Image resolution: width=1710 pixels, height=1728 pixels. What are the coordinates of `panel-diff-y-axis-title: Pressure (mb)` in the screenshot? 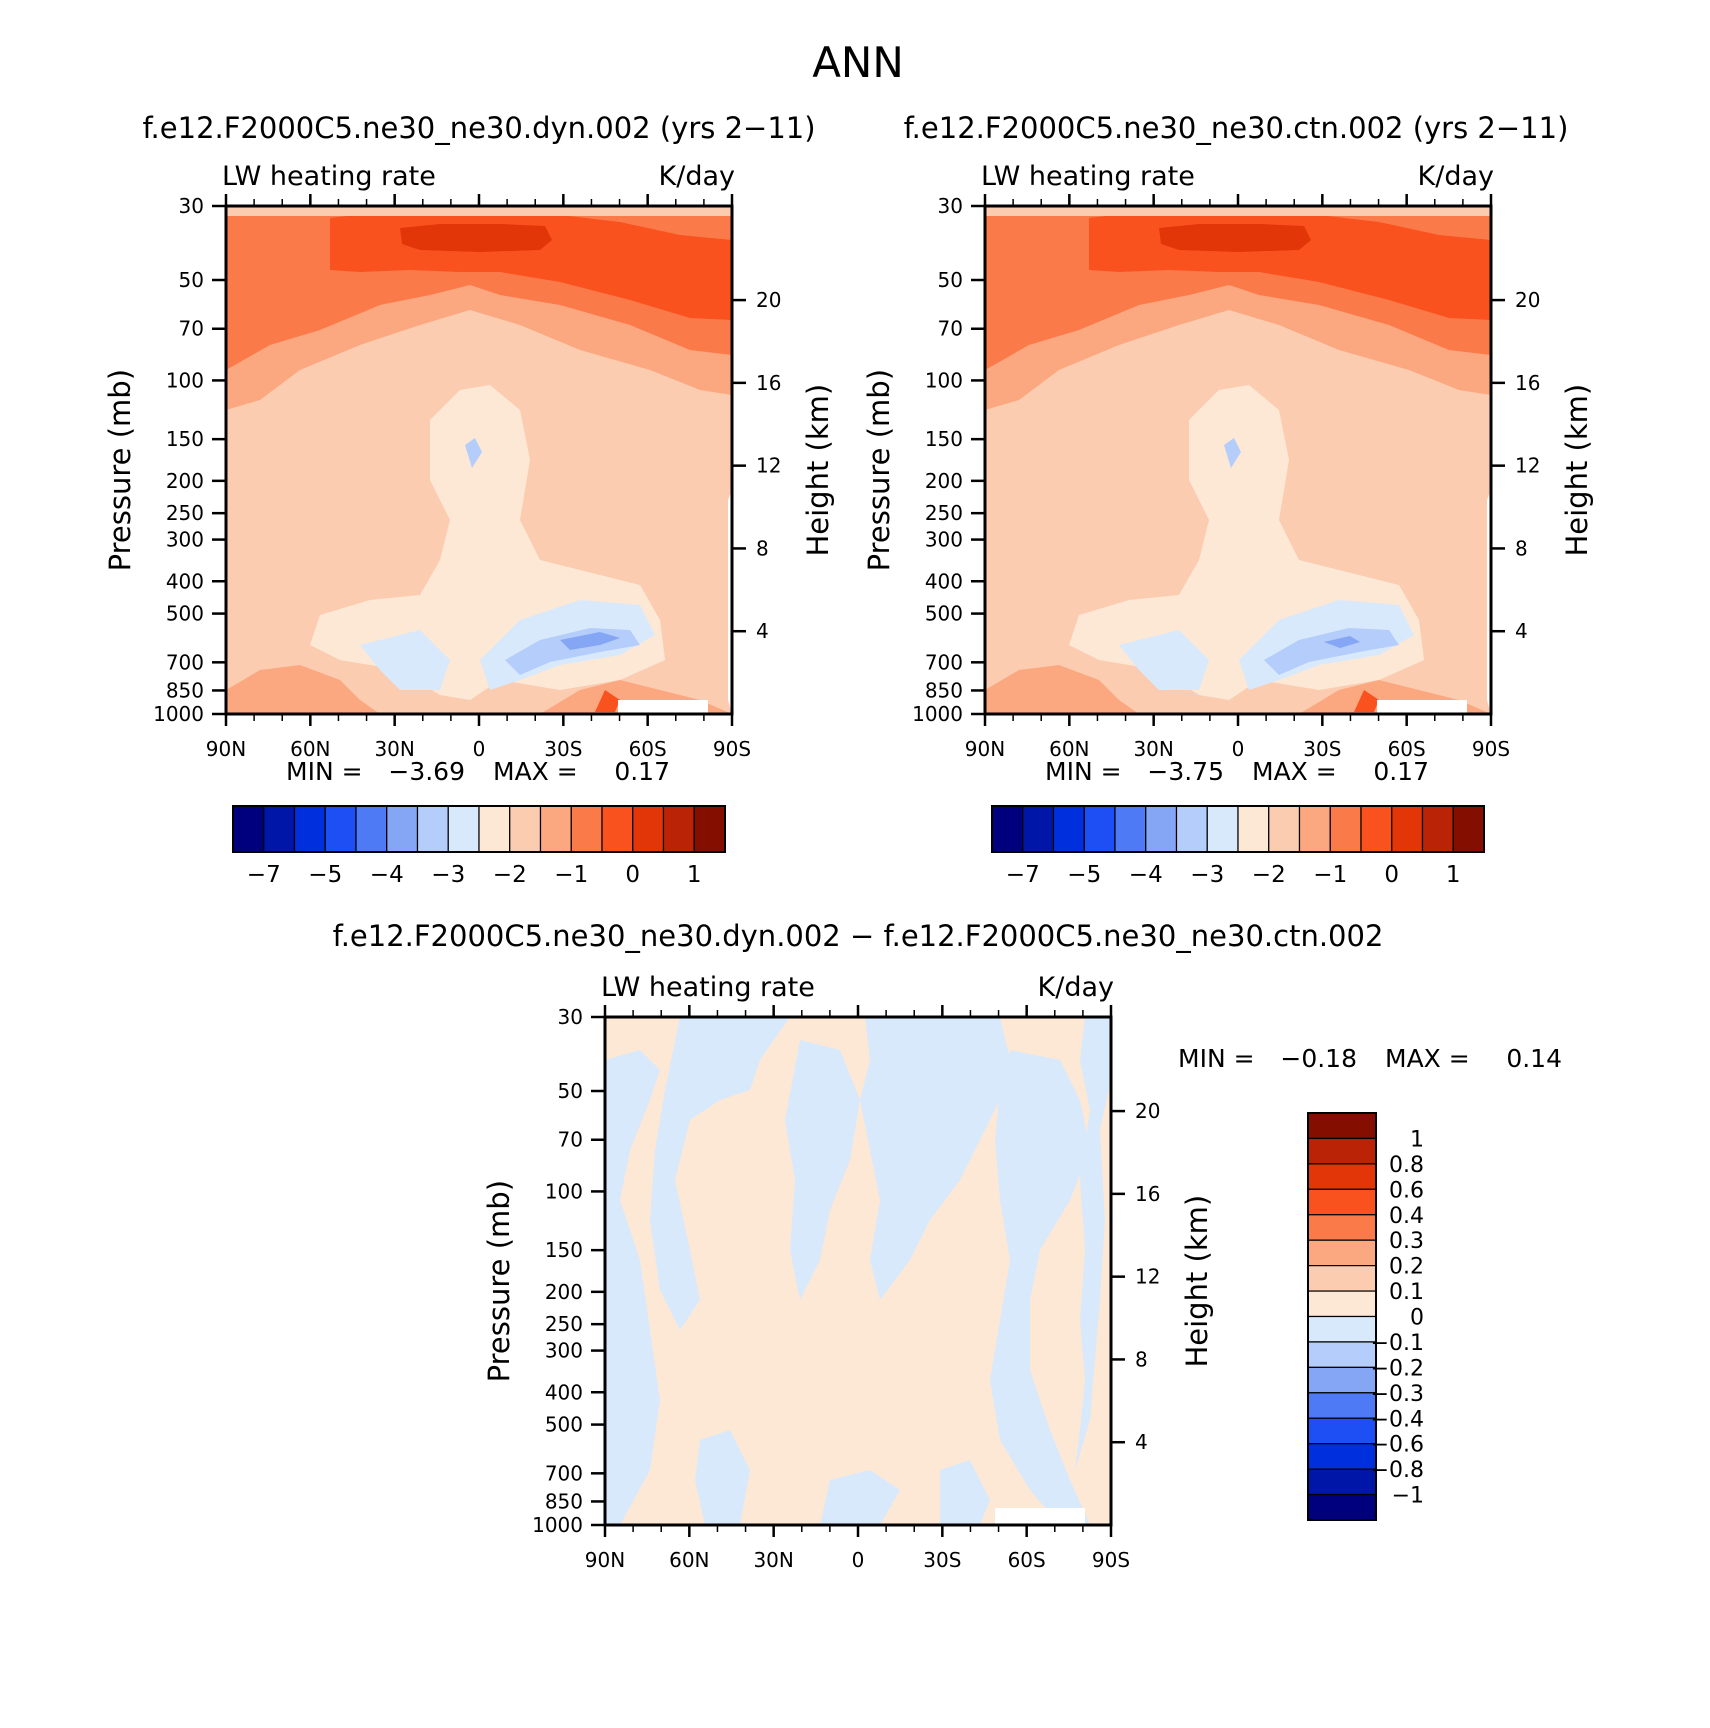 It's located at (499, 1281).